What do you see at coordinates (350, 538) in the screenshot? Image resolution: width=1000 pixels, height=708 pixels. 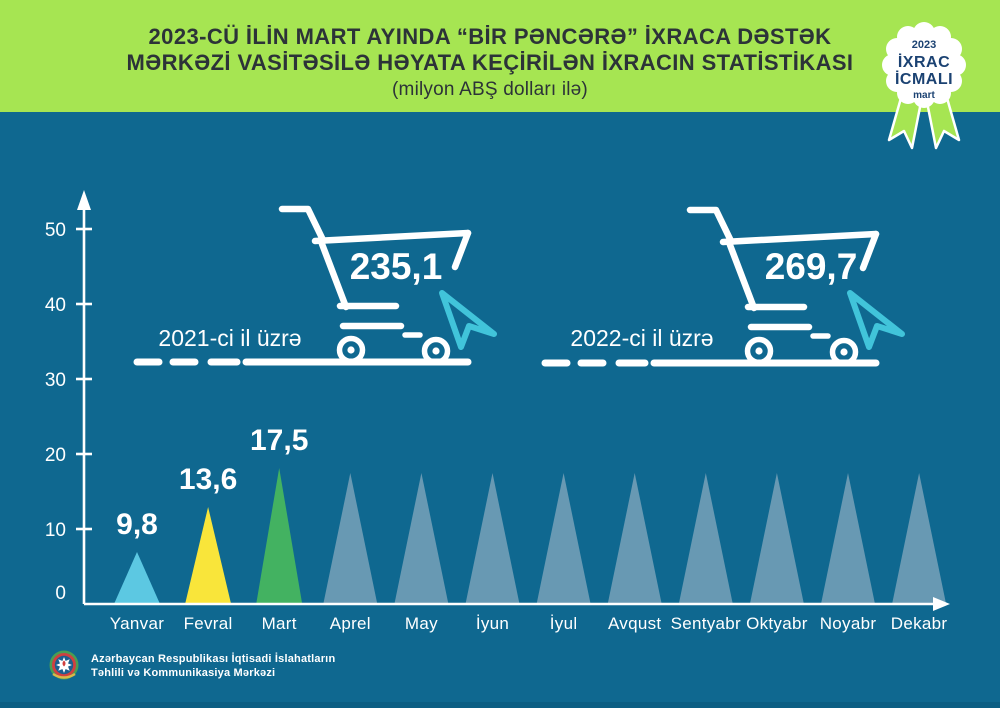 I see `month-peak-aprel` at bounding box center [350, 538].